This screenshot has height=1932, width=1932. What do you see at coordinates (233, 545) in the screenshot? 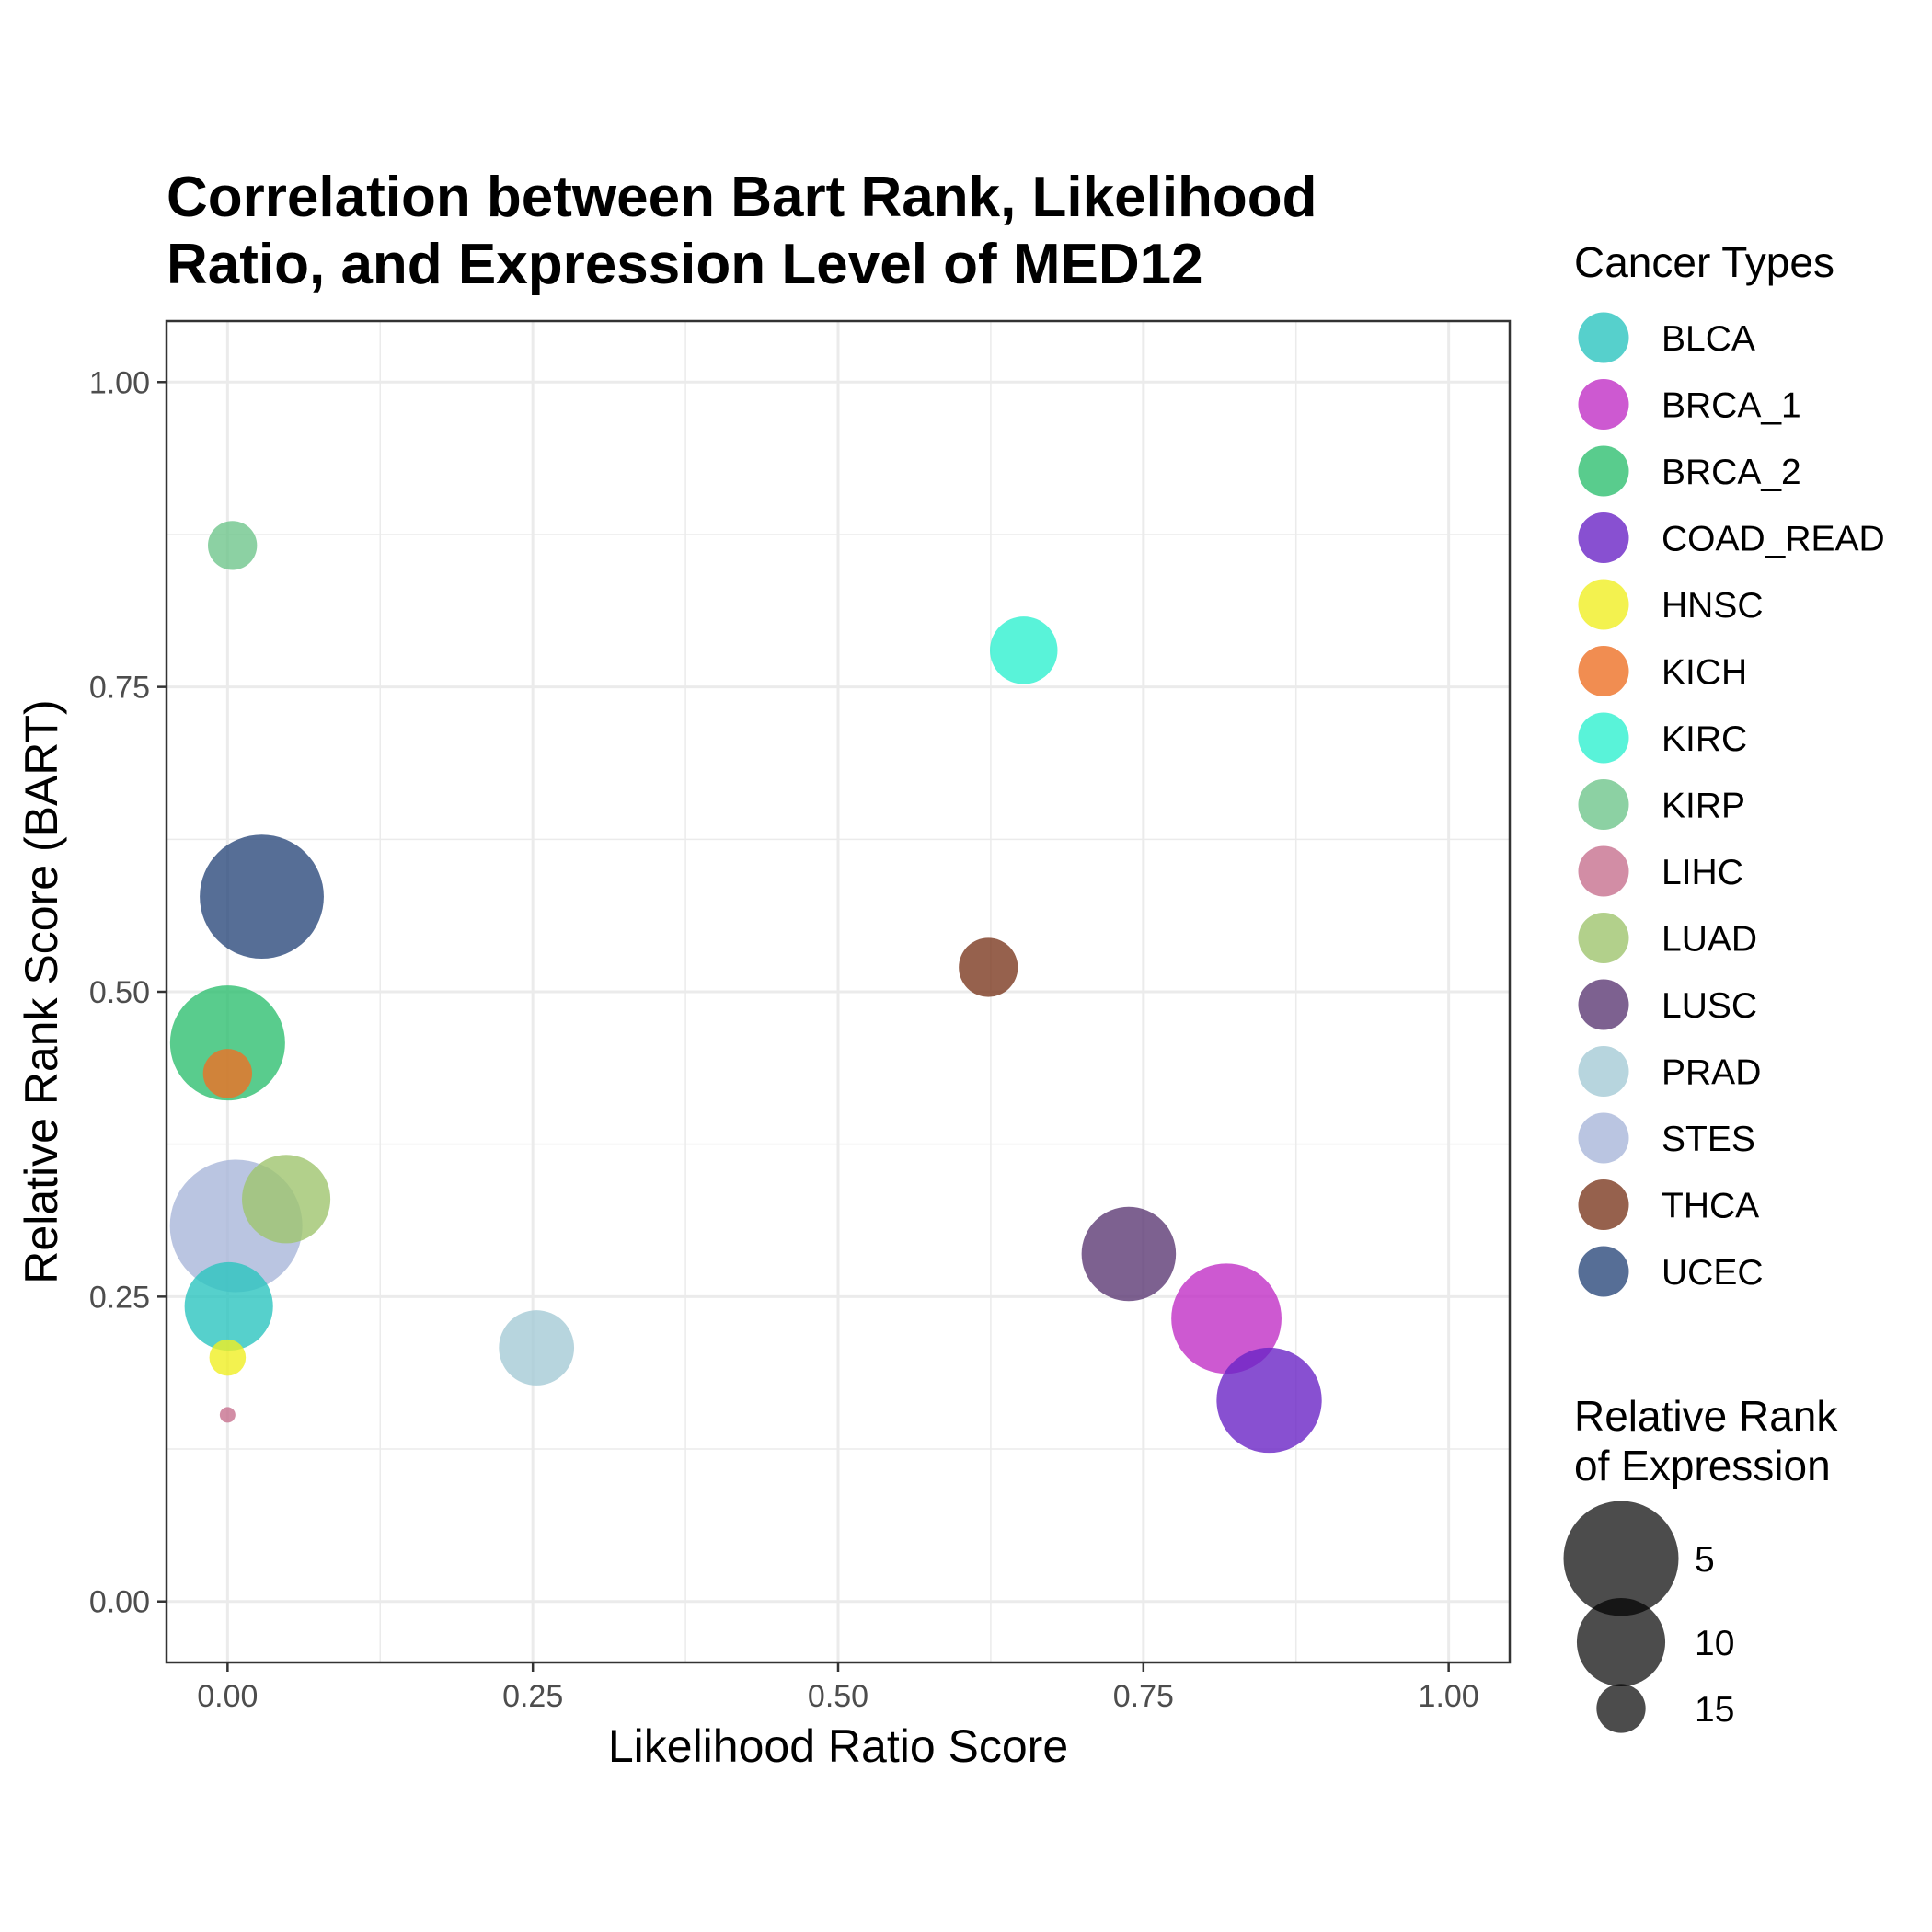
I see `data-point-kirp` at bounding box center [233, 545].